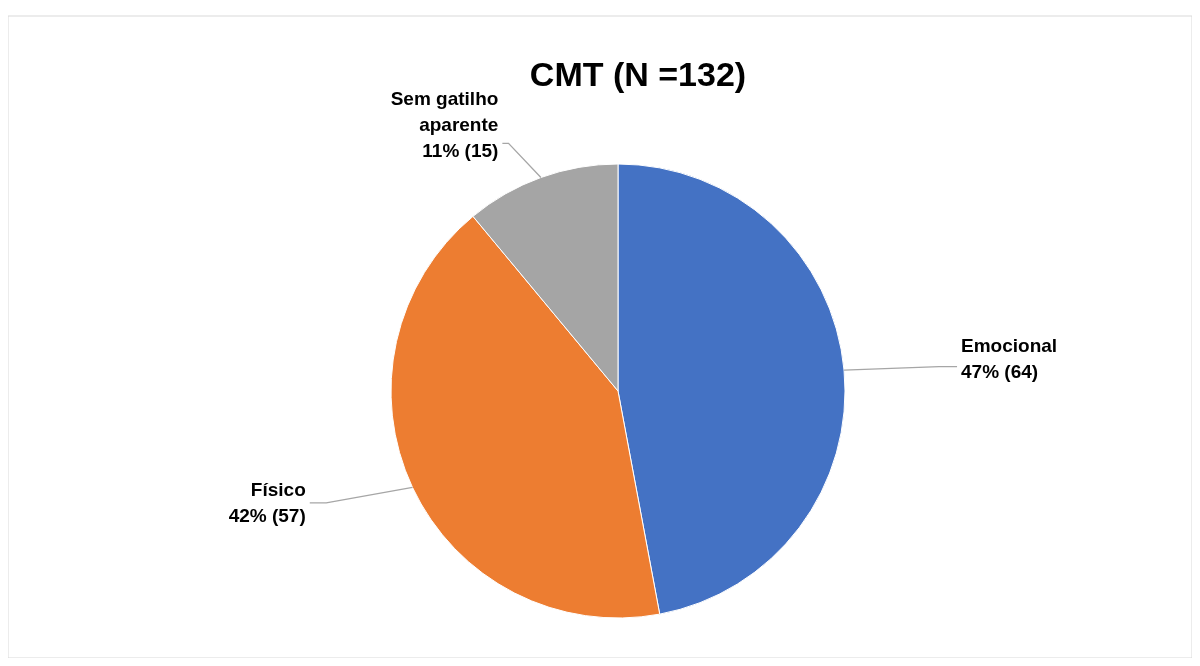 This screenshot has height=666, width=1200. I want to click on slice-label: Sem gatilho aparente, so click(444, 111).